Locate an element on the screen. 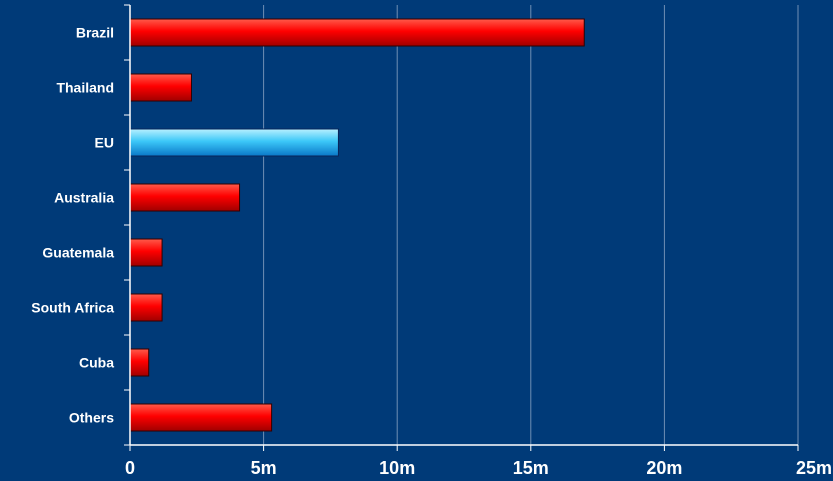 The width and height of the screenshot is (833, 481). category-label-thailand: Thailand is located at coordinates (85, 88).